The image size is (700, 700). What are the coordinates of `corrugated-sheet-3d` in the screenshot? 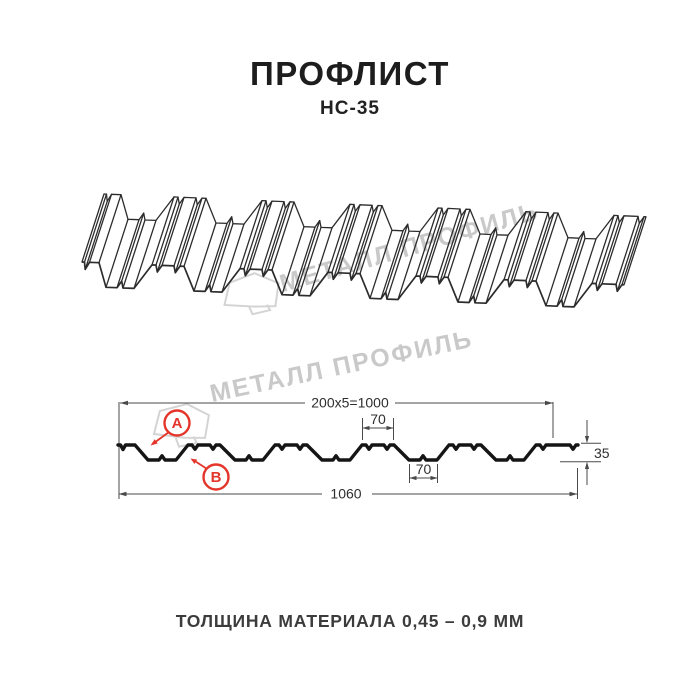 It's located at (364, 250).